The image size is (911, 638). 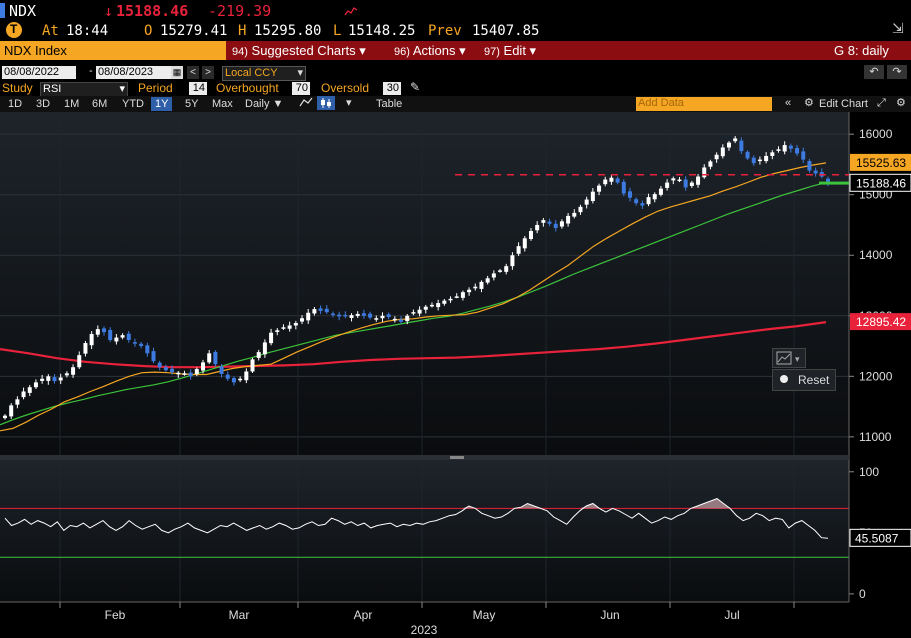 What do you see at coordinates (351, 10) in the screenshot?
I see `chart-icon` at bounding box center [351, 10].